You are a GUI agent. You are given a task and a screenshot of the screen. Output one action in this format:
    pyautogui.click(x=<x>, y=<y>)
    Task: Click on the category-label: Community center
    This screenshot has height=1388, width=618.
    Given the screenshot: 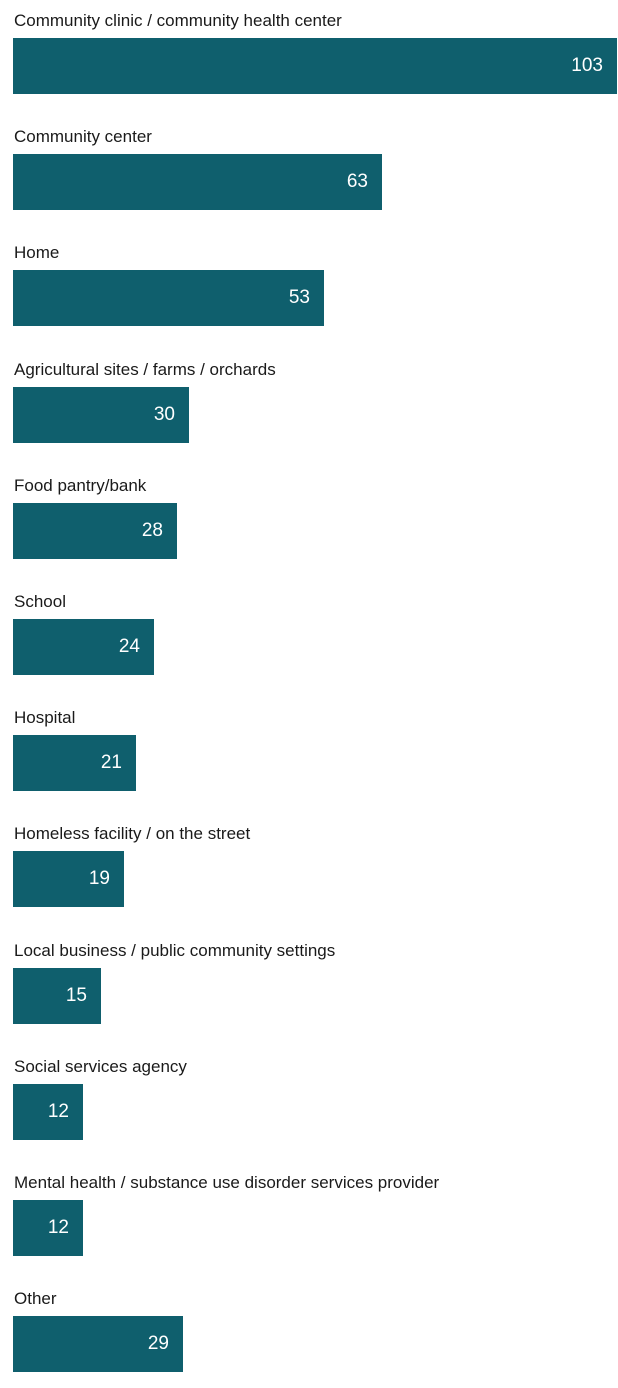 What is the action you would take?
    pyautogui.click(x=83, y=137)
    